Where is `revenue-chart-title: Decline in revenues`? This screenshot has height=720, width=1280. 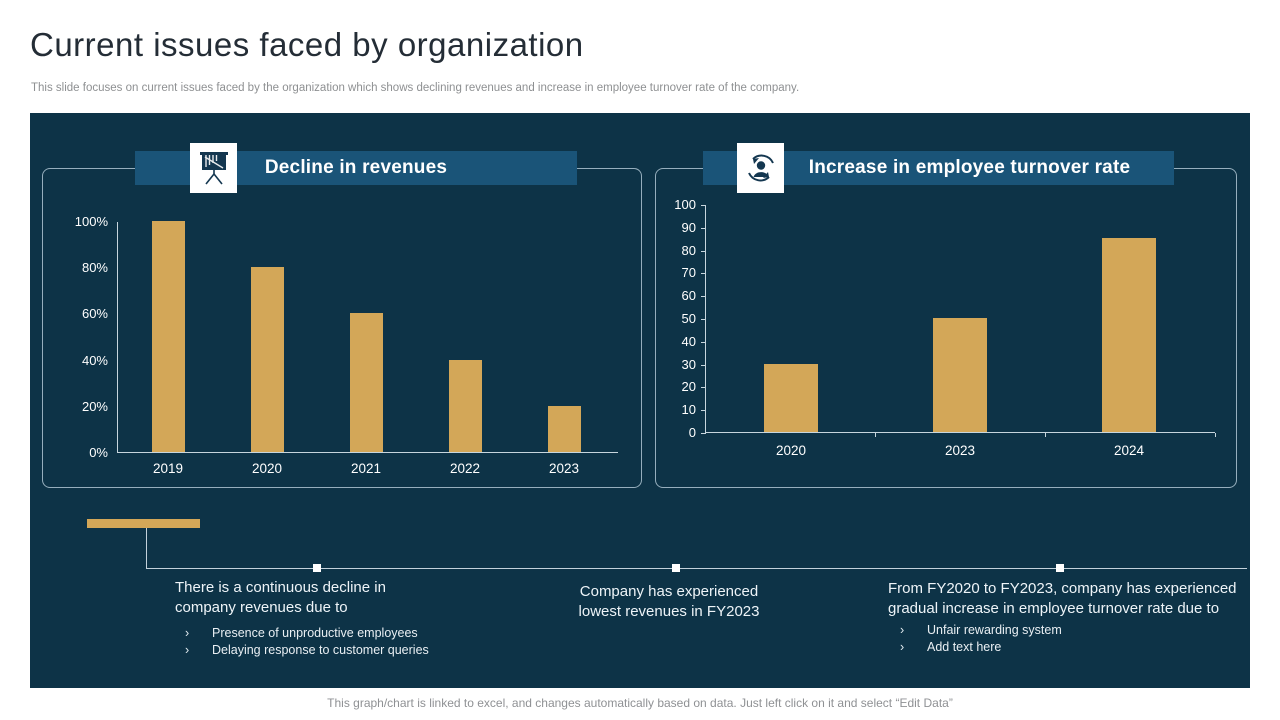
revenue-chart-title: Decline in revenues is located at coordinates (356, 167).